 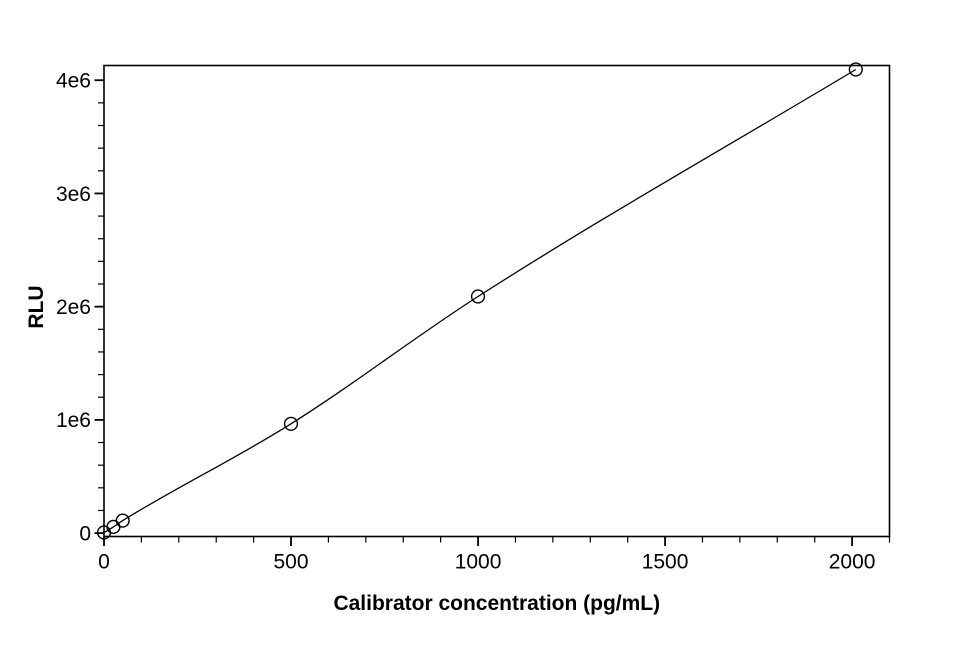 I want to click on y-tick-label: 4e6, so click(x=73, y=81).